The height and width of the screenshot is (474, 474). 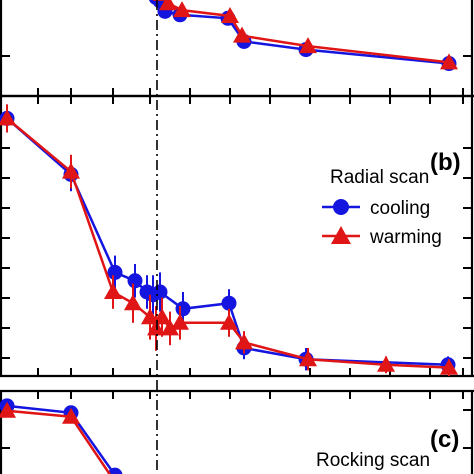 What do you see at coordinates (341, 207) in the screenshot?
I see `legend-cooling-marker` at bounding box center [341, 207].